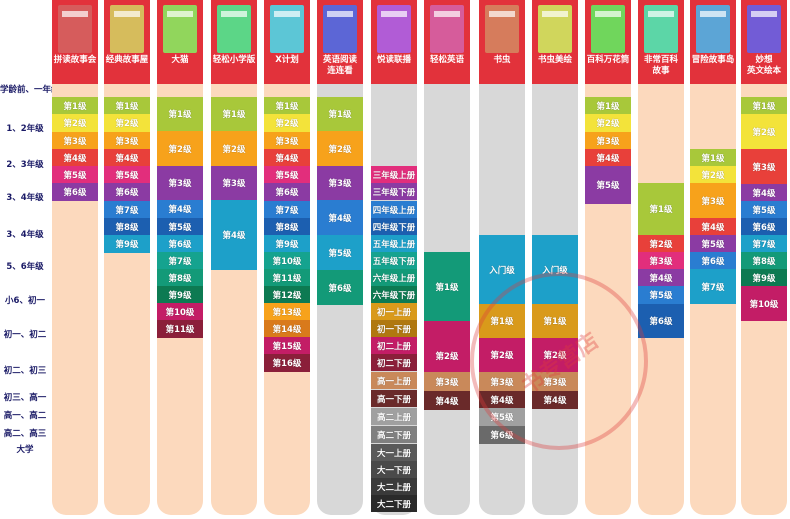  Describe the element at coordinates (287, 312) in the screenshot. I see `level-cell: 第13级` at that location.